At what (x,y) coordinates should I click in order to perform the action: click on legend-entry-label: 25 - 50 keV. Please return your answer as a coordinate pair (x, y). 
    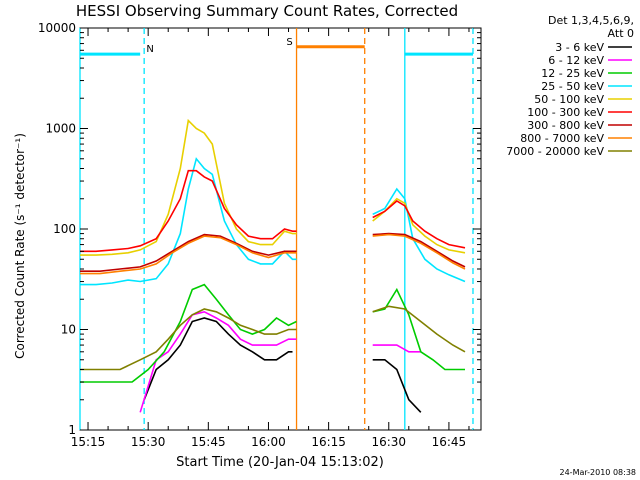
    Looking at the image, I should click on (572, 86).